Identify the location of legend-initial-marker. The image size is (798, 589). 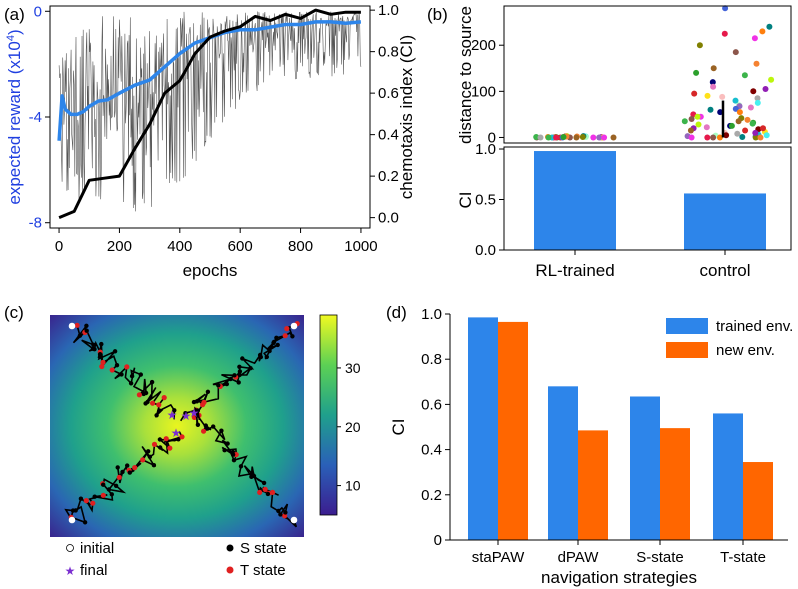
(70, 548).